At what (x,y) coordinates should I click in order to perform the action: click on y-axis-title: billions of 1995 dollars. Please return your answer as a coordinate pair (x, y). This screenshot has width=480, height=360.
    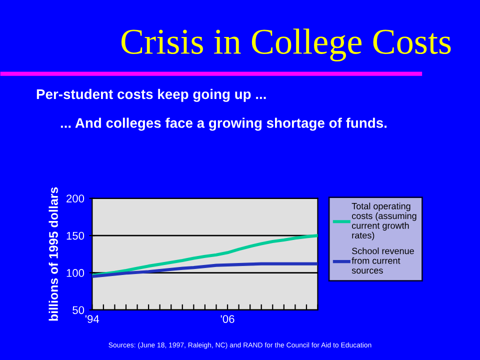
    Looking at the image, I should click on (53, 254).